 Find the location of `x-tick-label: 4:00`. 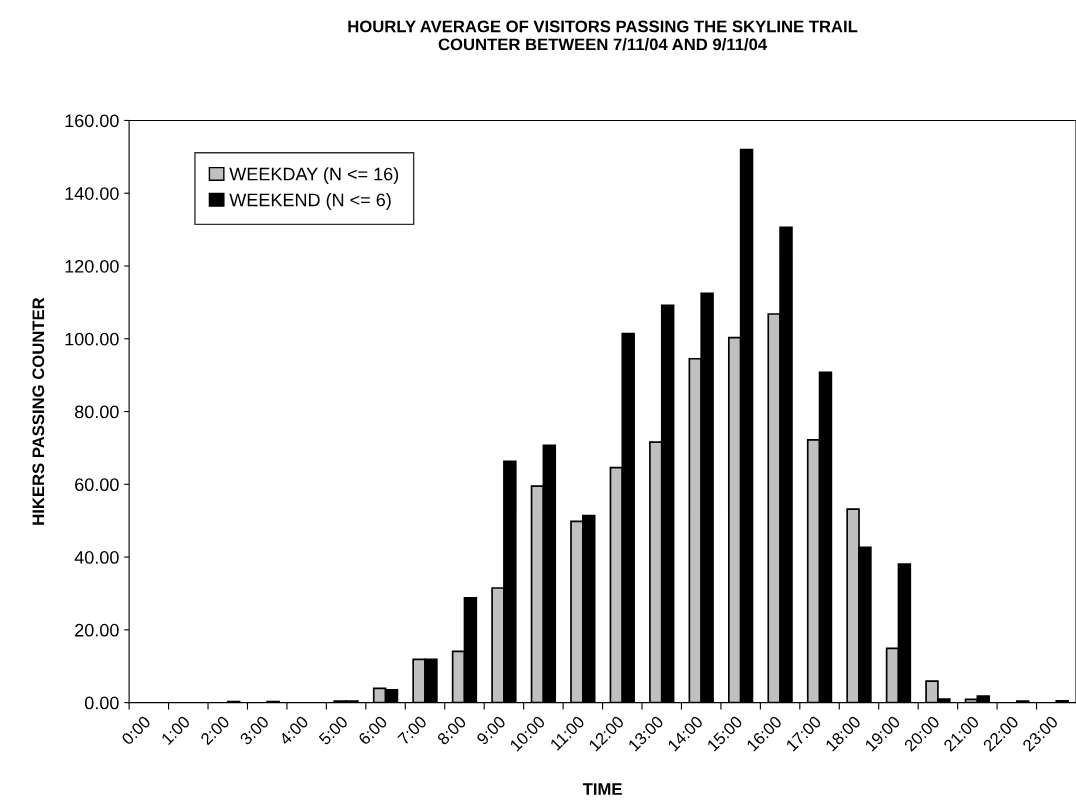

x-tick-label: 4:00 is located at coordinates (294, 730).